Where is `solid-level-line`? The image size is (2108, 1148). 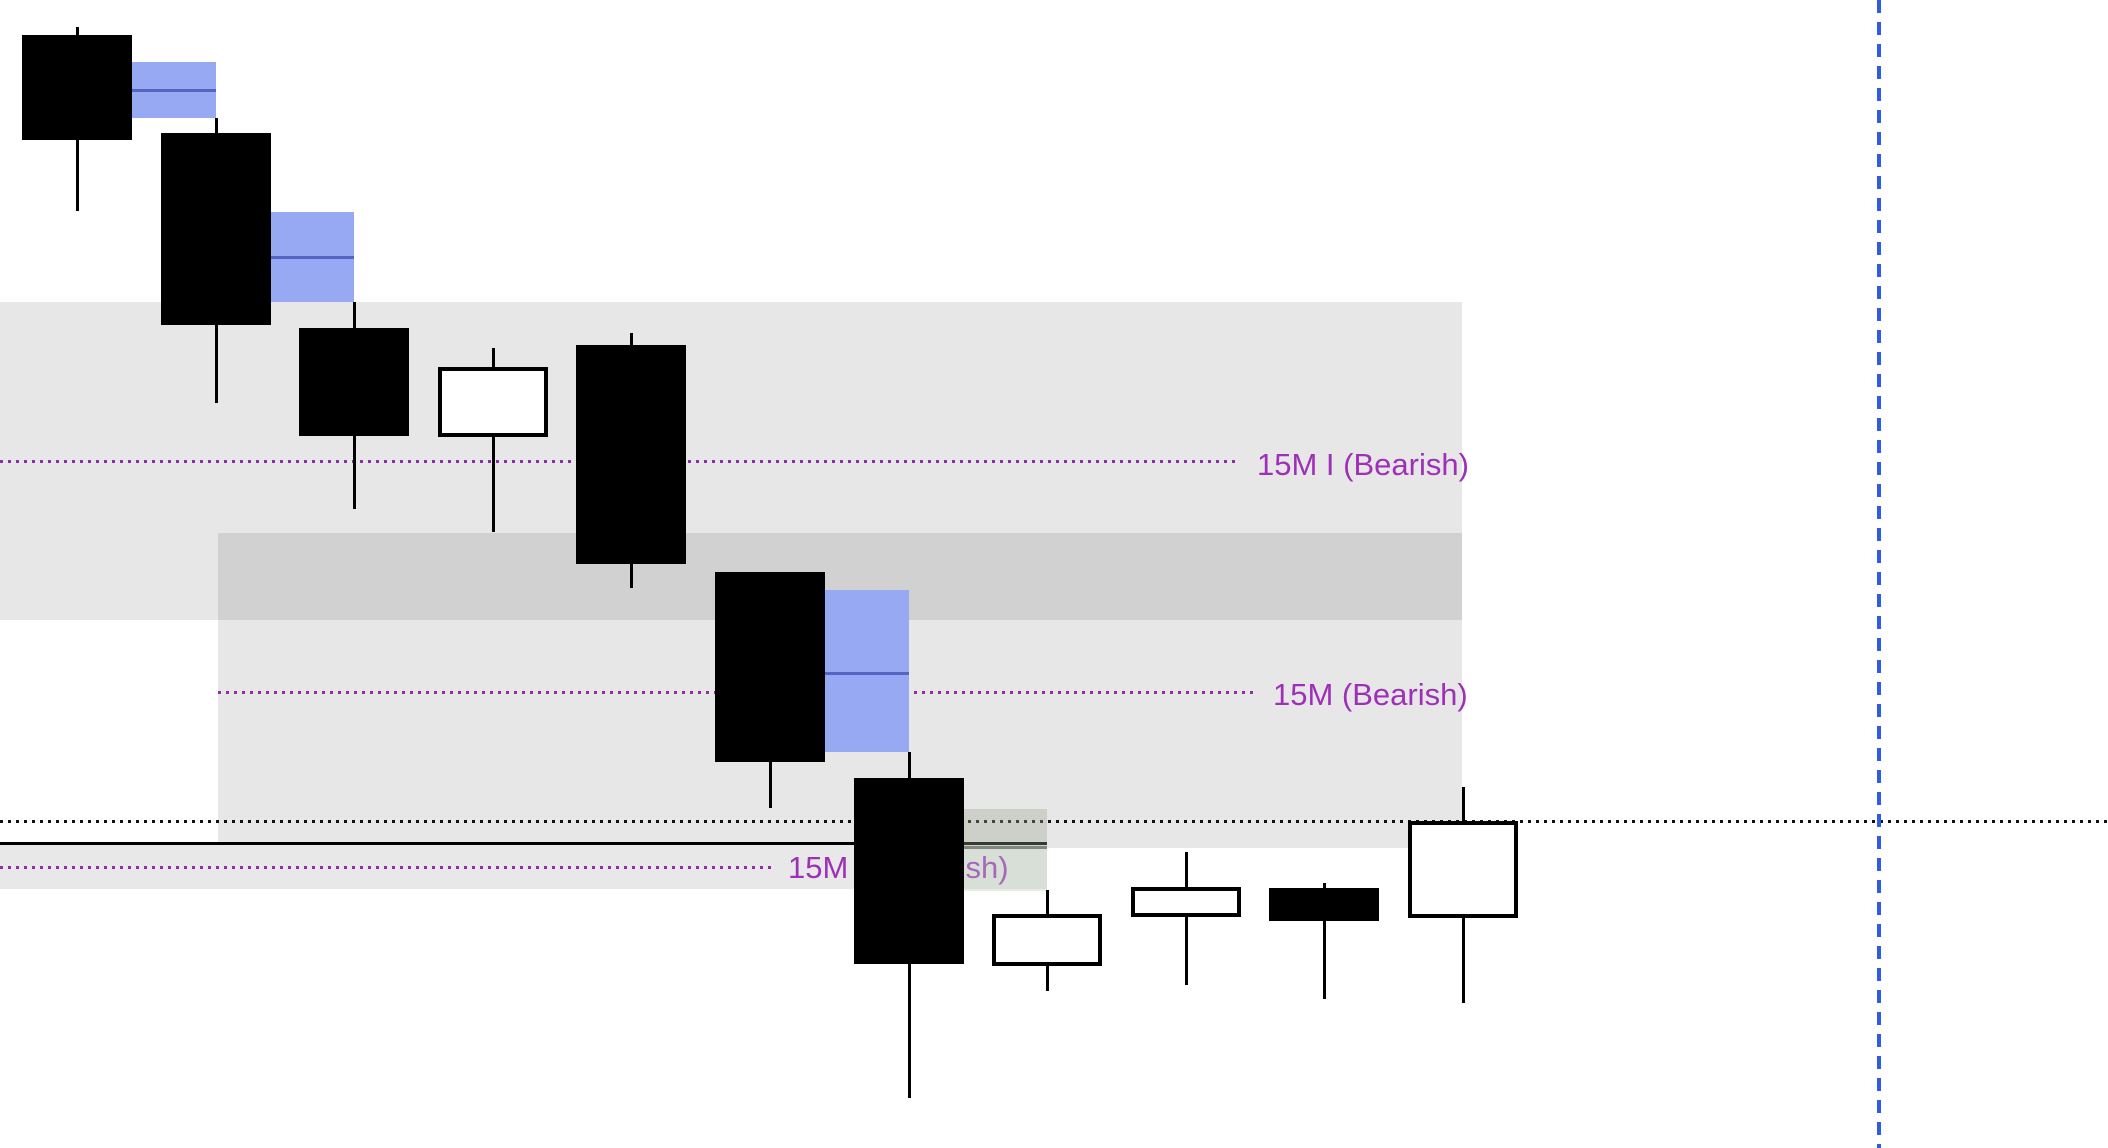 solid-level-line is located at coordinates (523, 843).